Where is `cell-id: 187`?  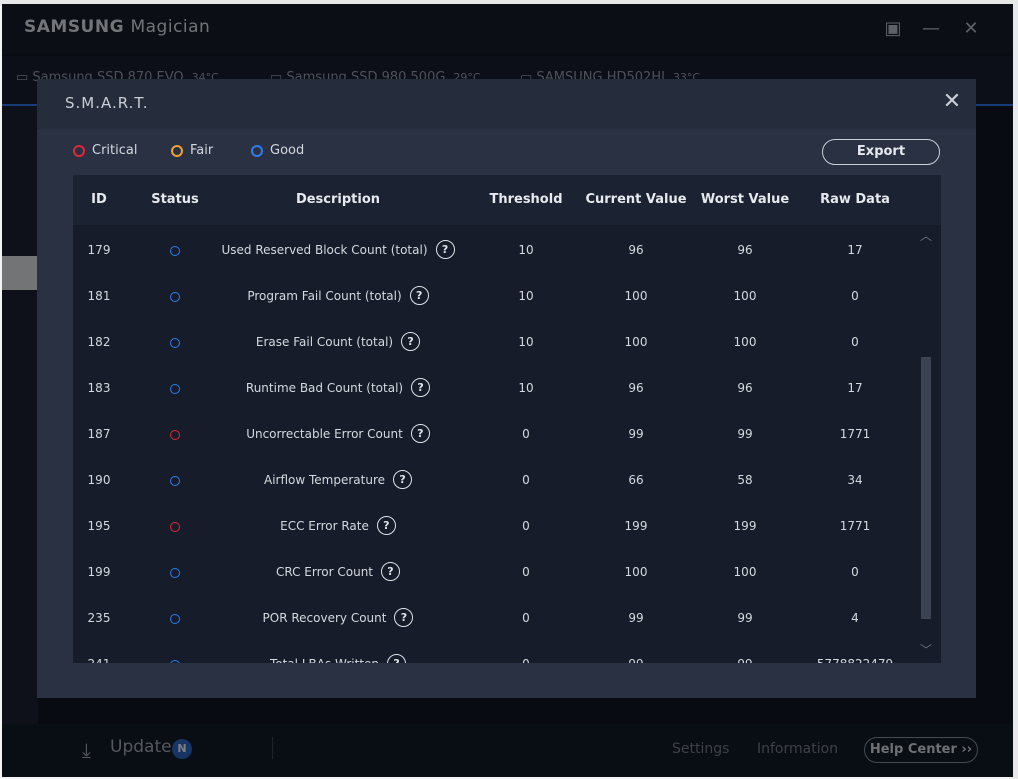
cell-id: 187 is located at coordinates (99, 434).